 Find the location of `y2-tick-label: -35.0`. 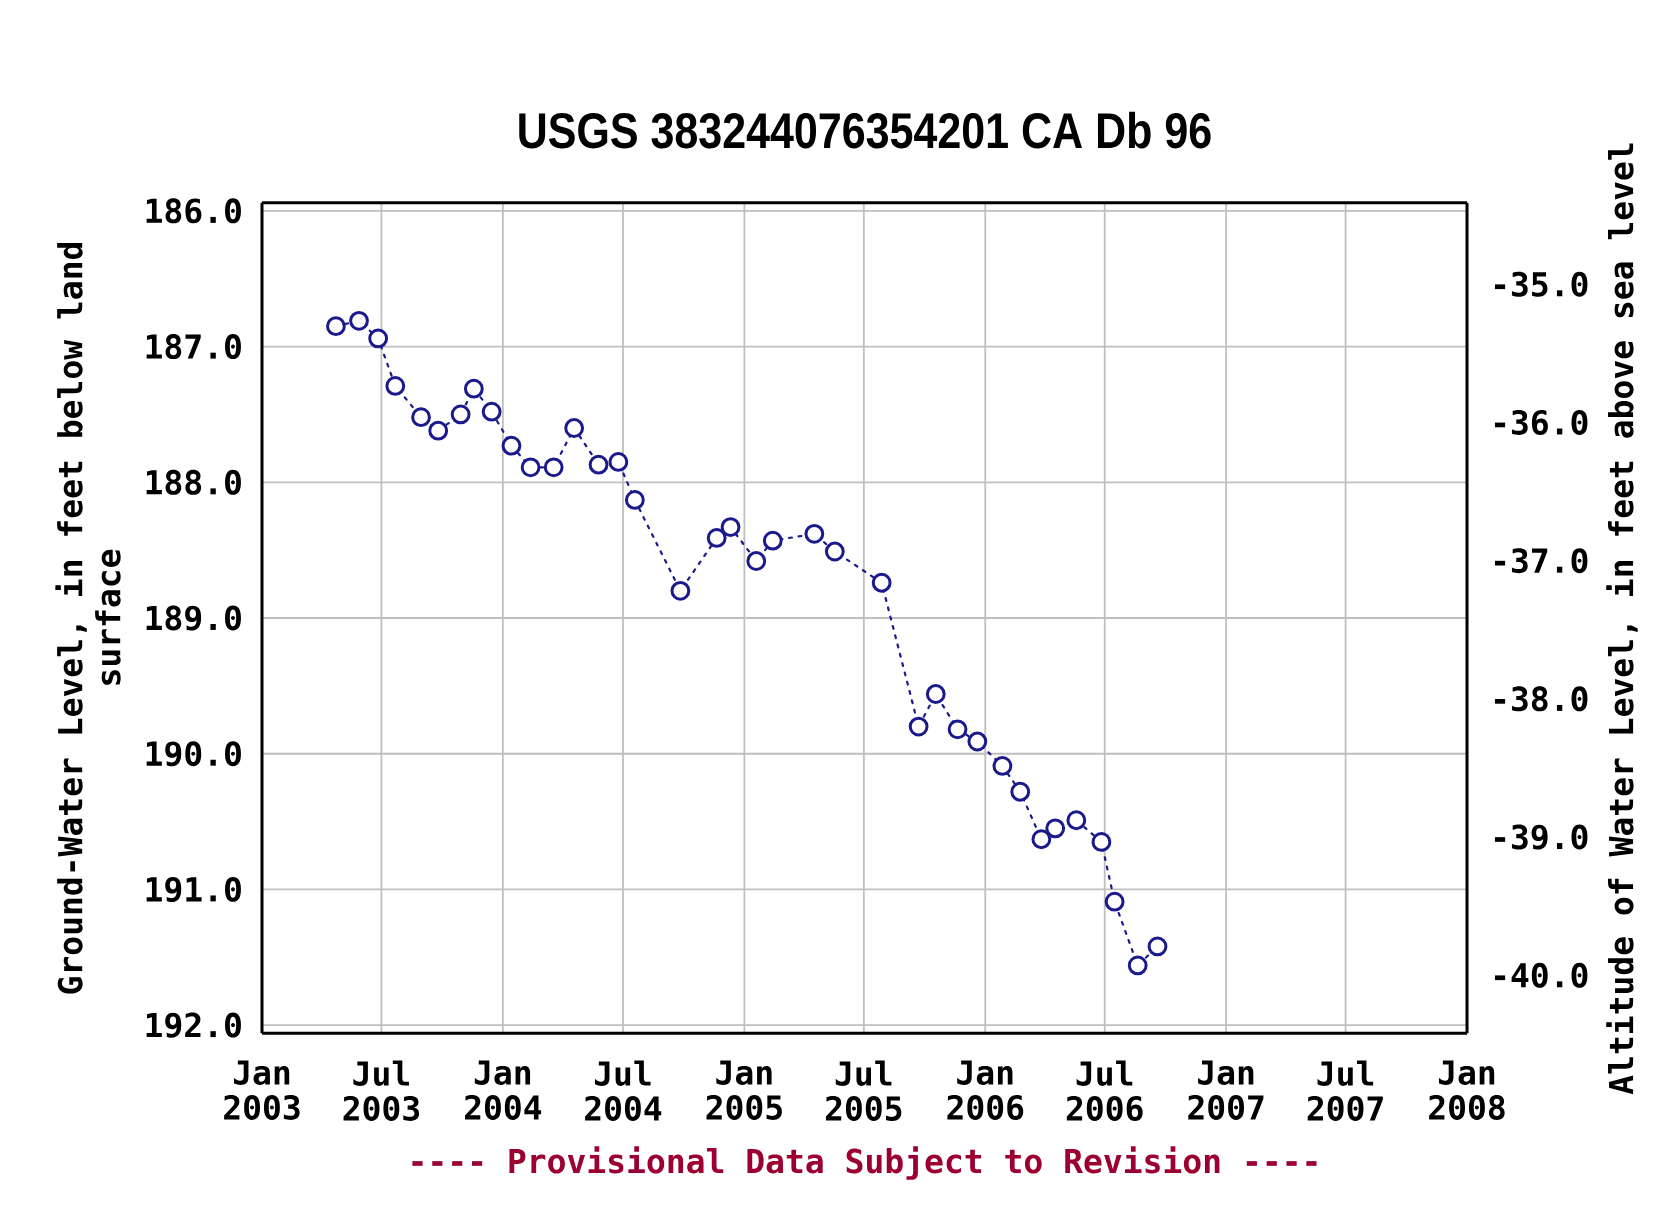

y2-tick-label: -35.0 is located at coordinates (1541, 284).